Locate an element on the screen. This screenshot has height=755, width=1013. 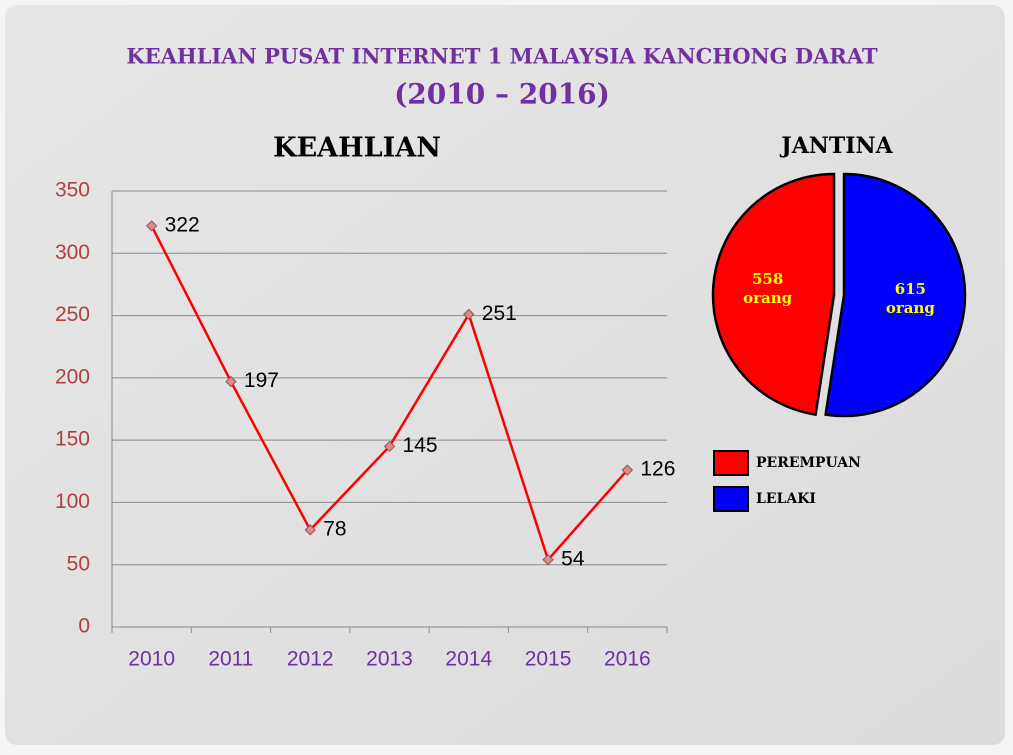
x-tick-label: 2016 is located at coordinates (627, 659).